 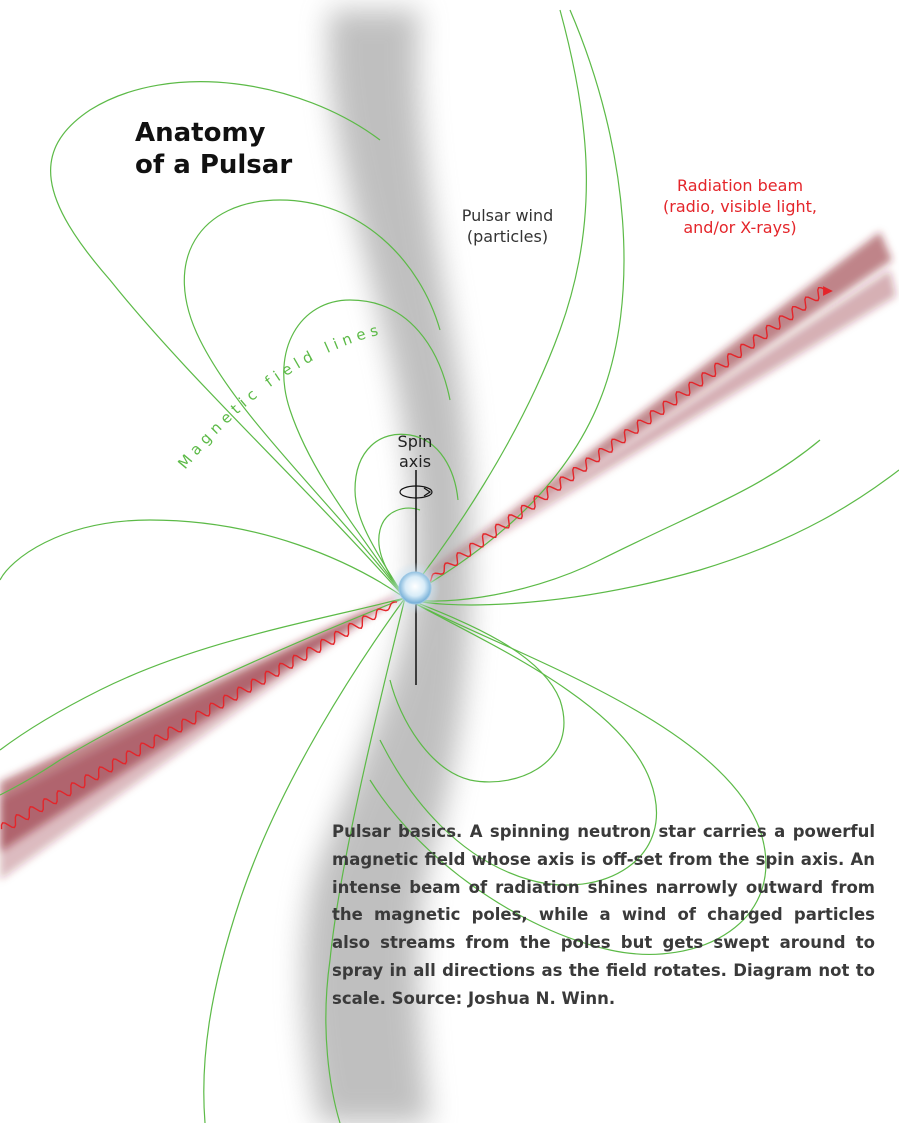 What do you see at coordinates (214, 165) in the screenshot?
I see `title-line-2: of a Pulsar` at bounding box center [214, 165].